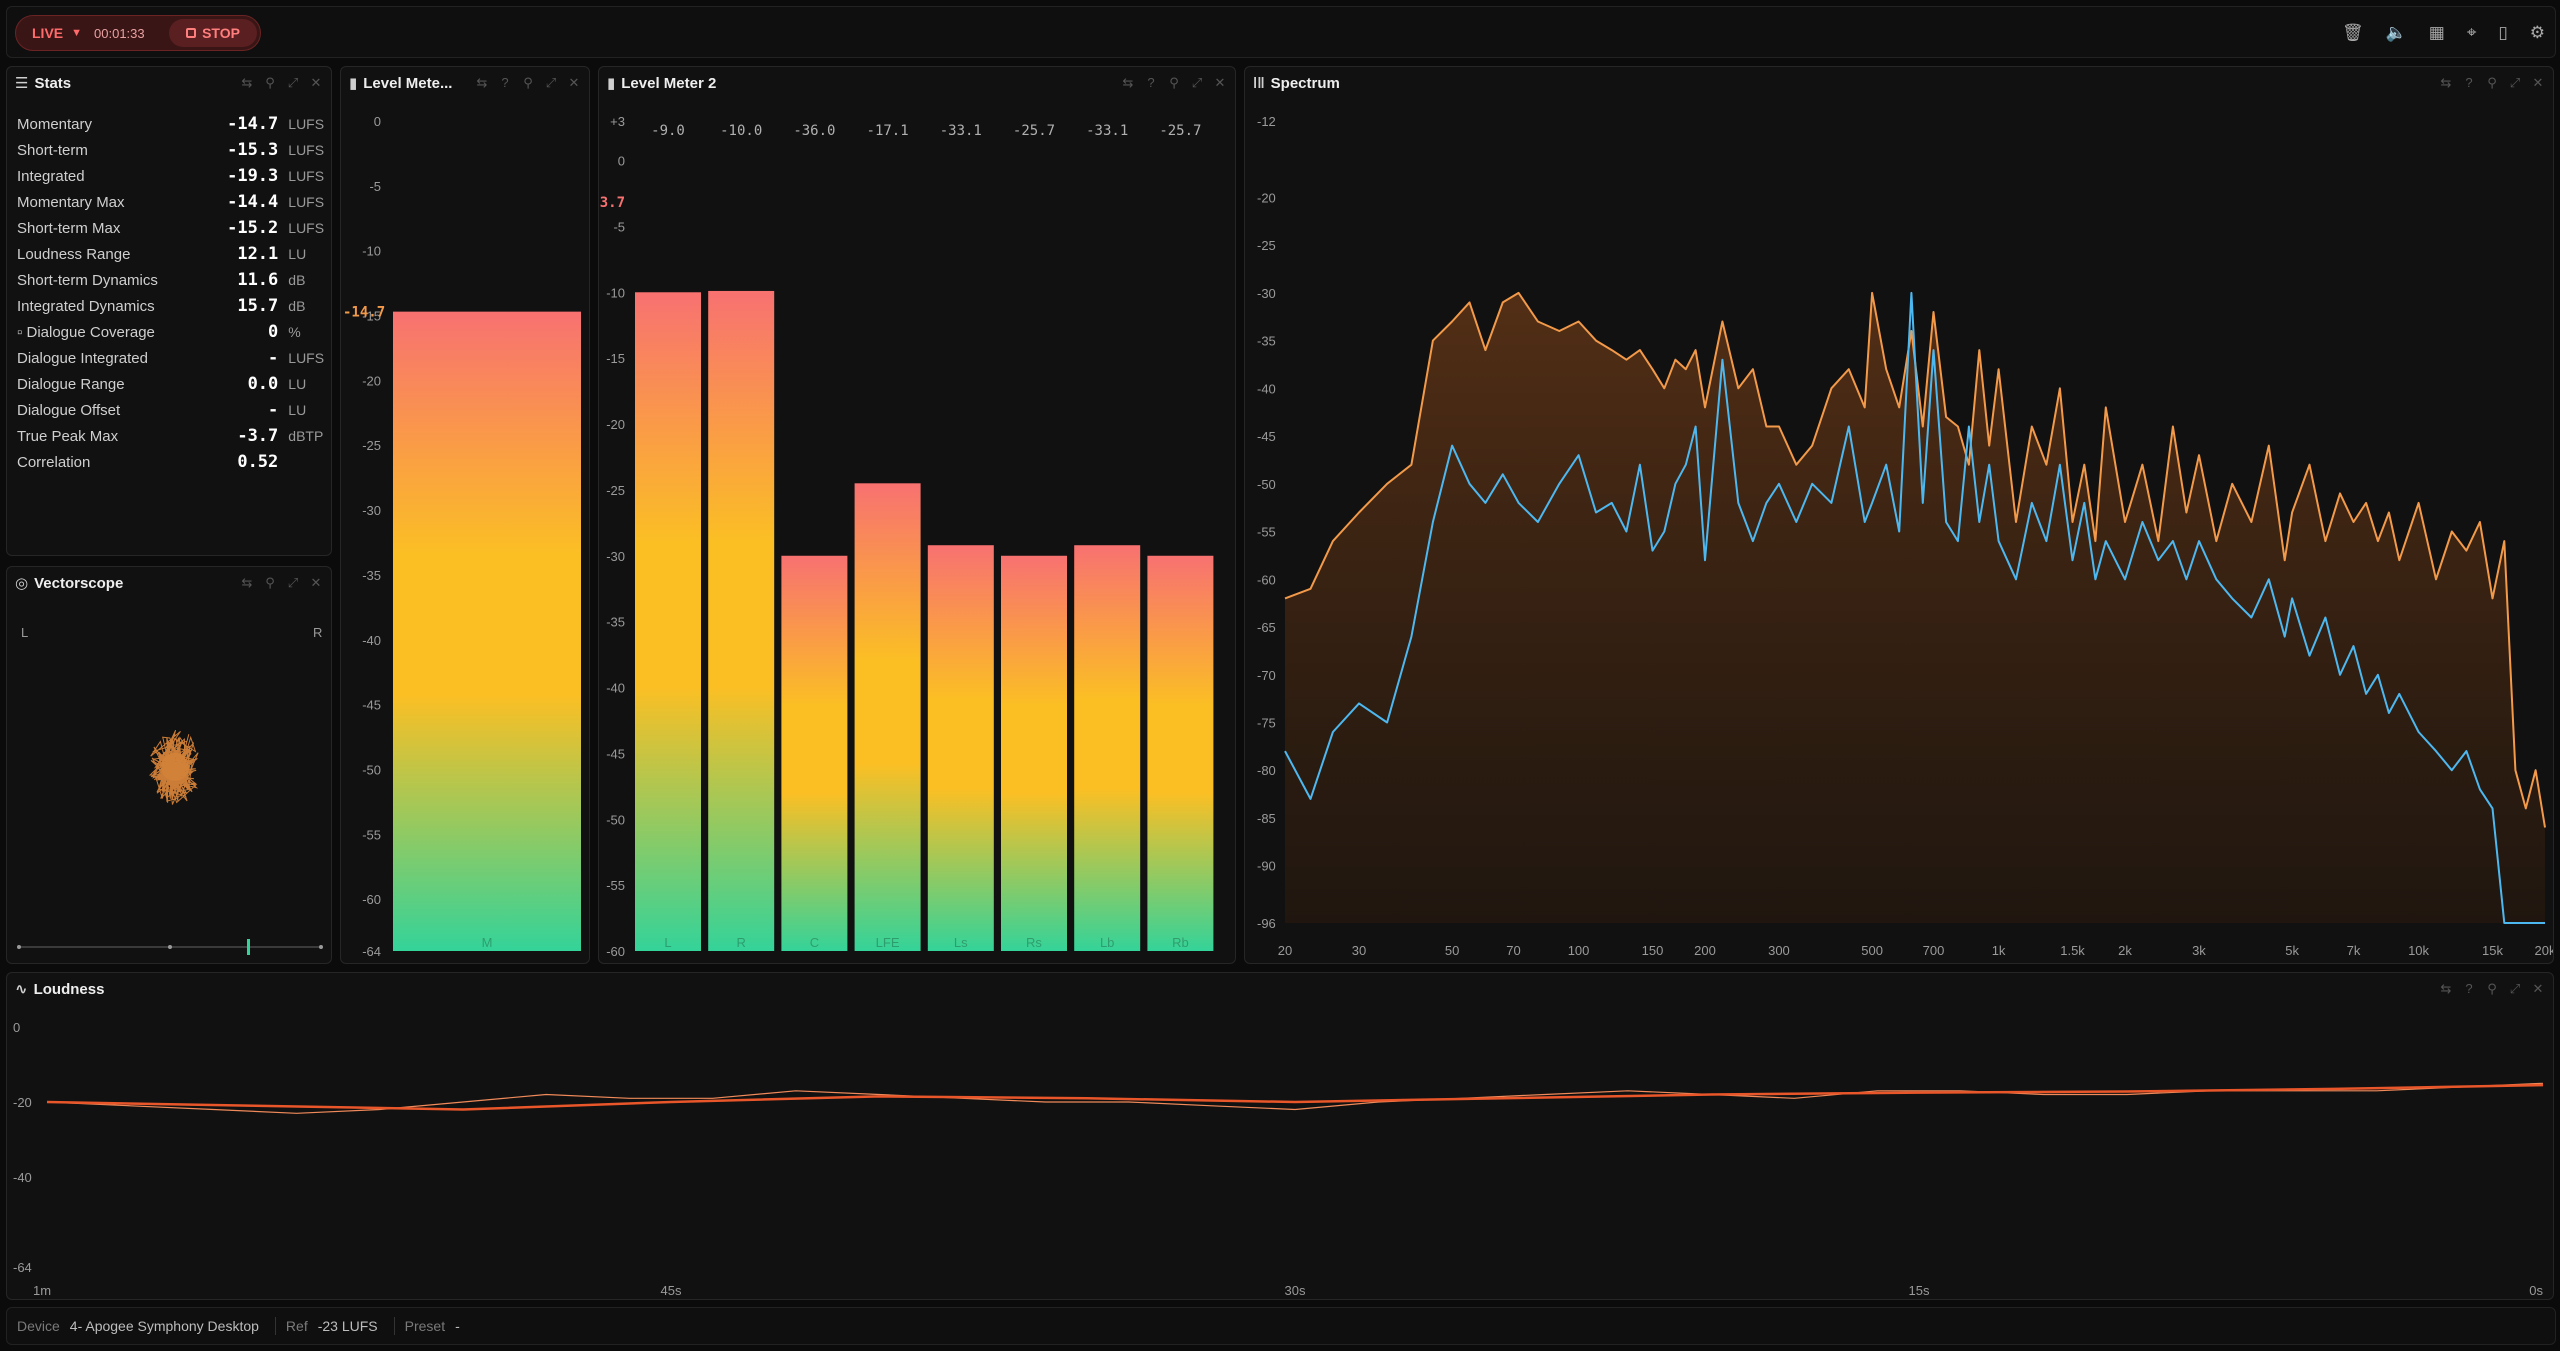  What do you see at coordinates (138, 33) in the screenshot?
I see `live-control: LIVE ▼ 00:01:33 STOP` at bounding box center [138, 33].